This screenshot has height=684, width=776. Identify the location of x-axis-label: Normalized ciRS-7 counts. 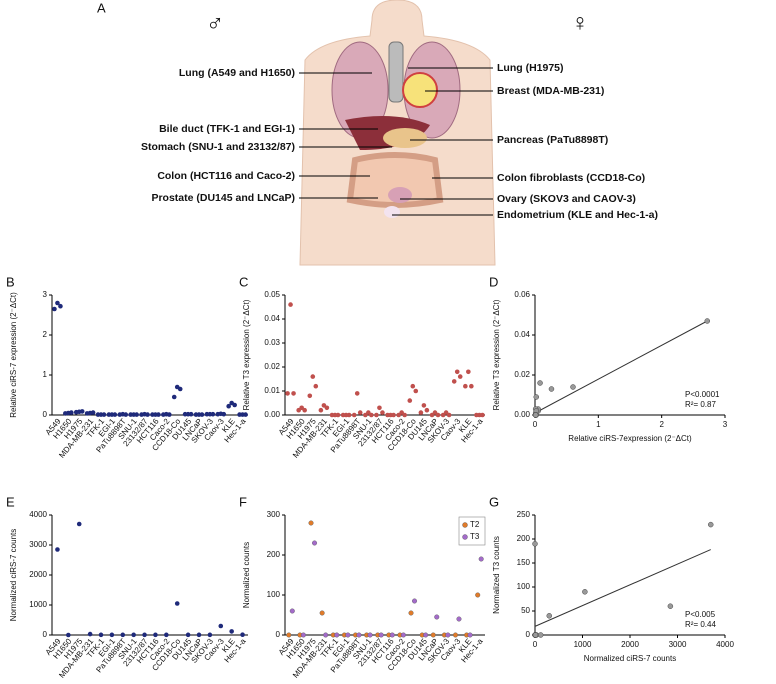
(630, 658).